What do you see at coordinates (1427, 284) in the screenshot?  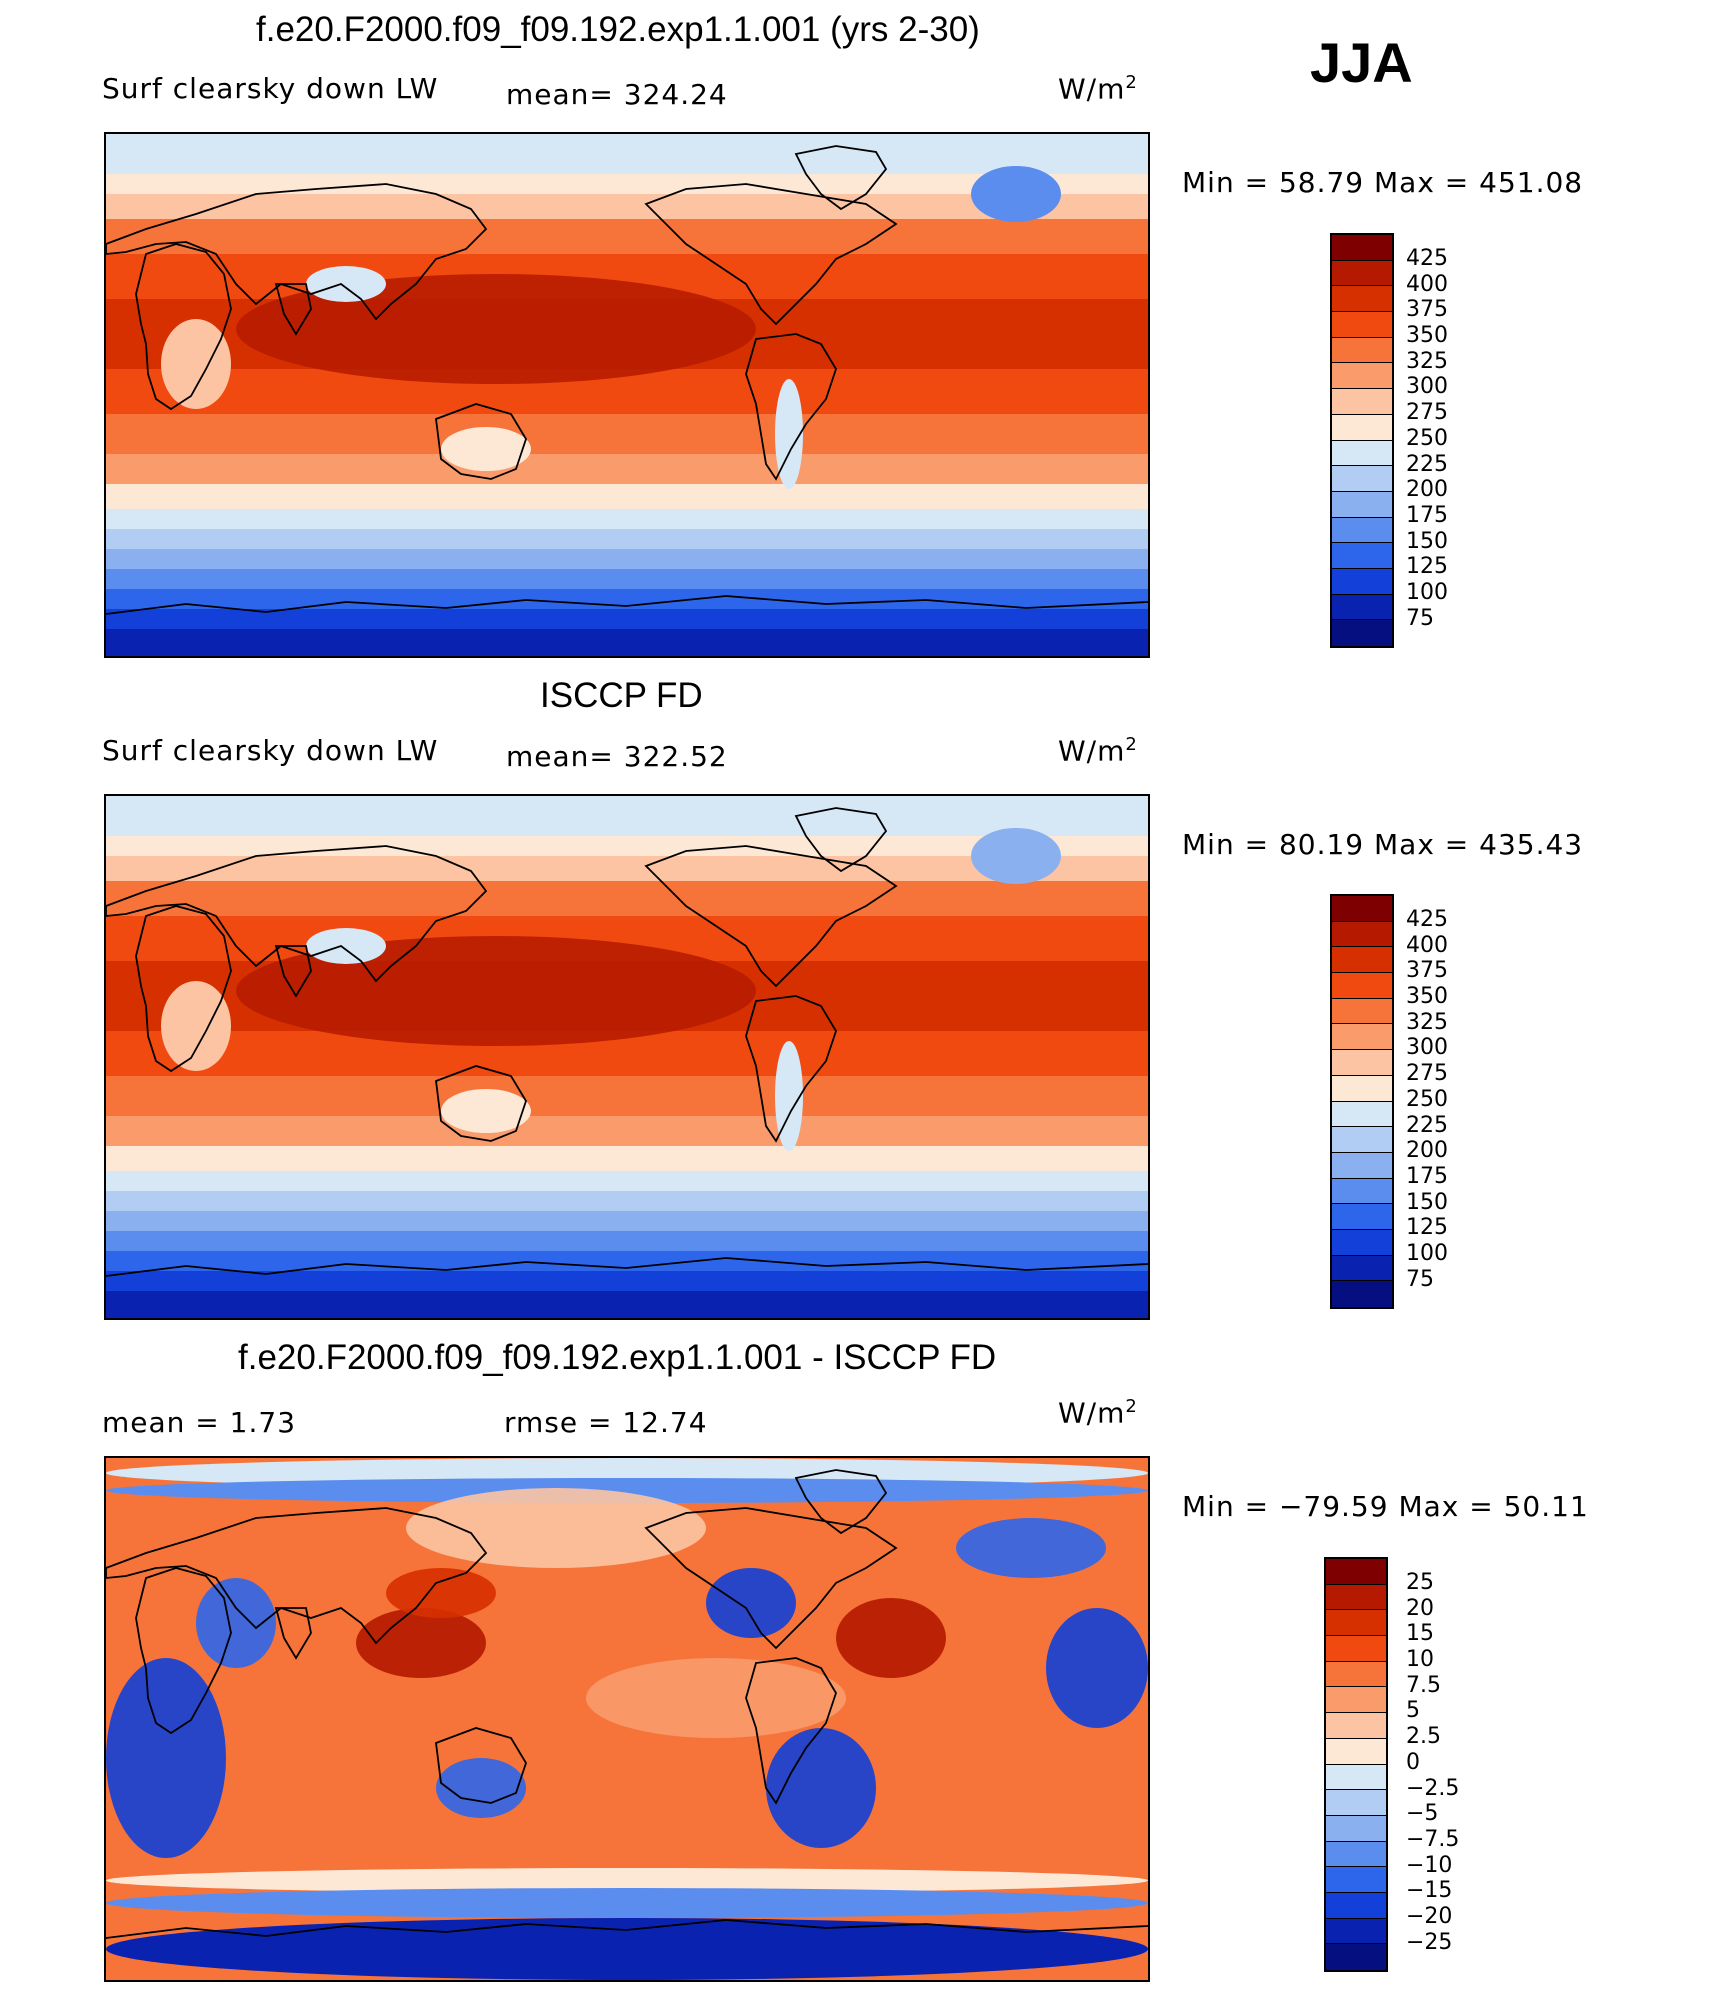 I see `colorbar-tick-label: 400` at bounding box center [1427, 284].